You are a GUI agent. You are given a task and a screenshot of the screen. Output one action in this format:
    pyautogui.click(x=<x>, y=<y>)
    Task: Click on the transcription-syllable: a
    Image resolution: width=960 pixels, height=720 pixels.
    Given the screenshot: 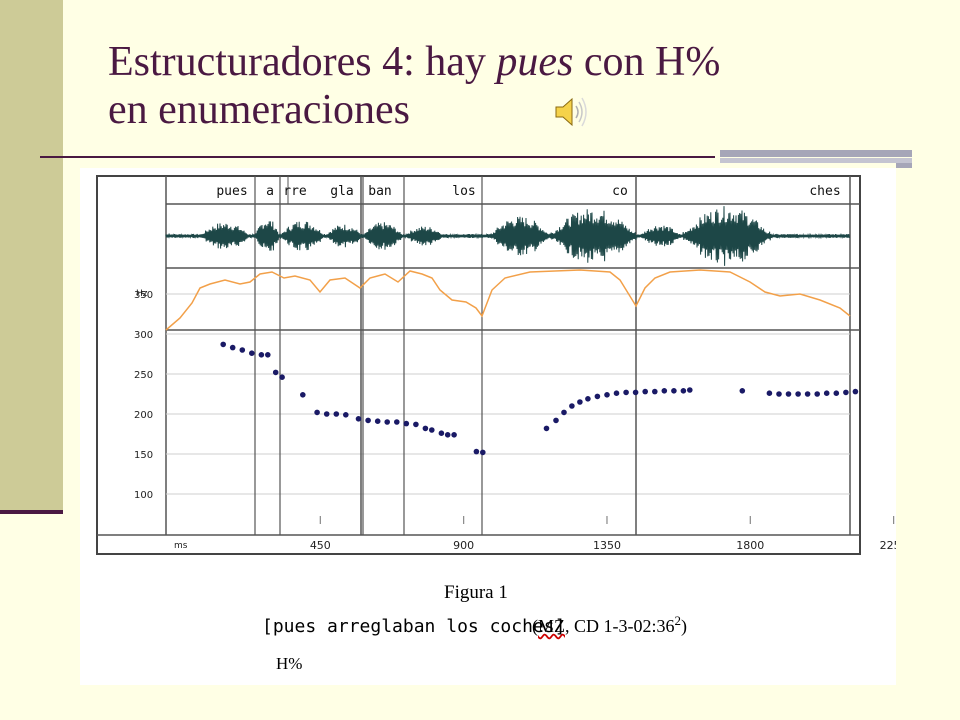 What is the action you would take?
    pyautogui.click(x=270, y=191)
    